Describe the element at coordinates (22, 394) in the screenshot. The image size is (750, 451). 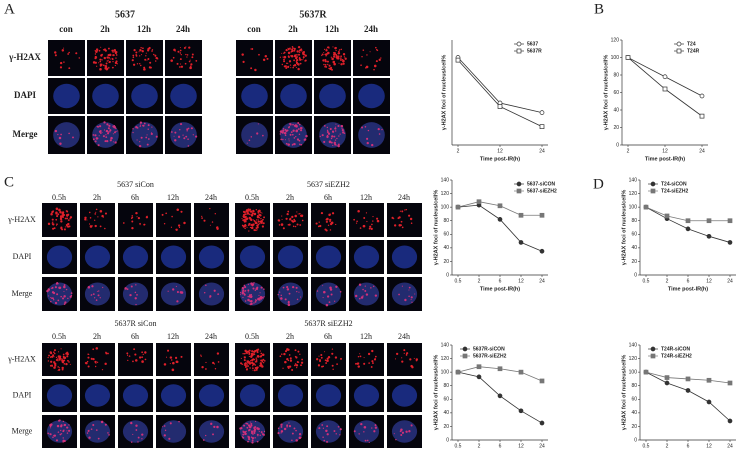
I see `row-label: DAPI` at that location.